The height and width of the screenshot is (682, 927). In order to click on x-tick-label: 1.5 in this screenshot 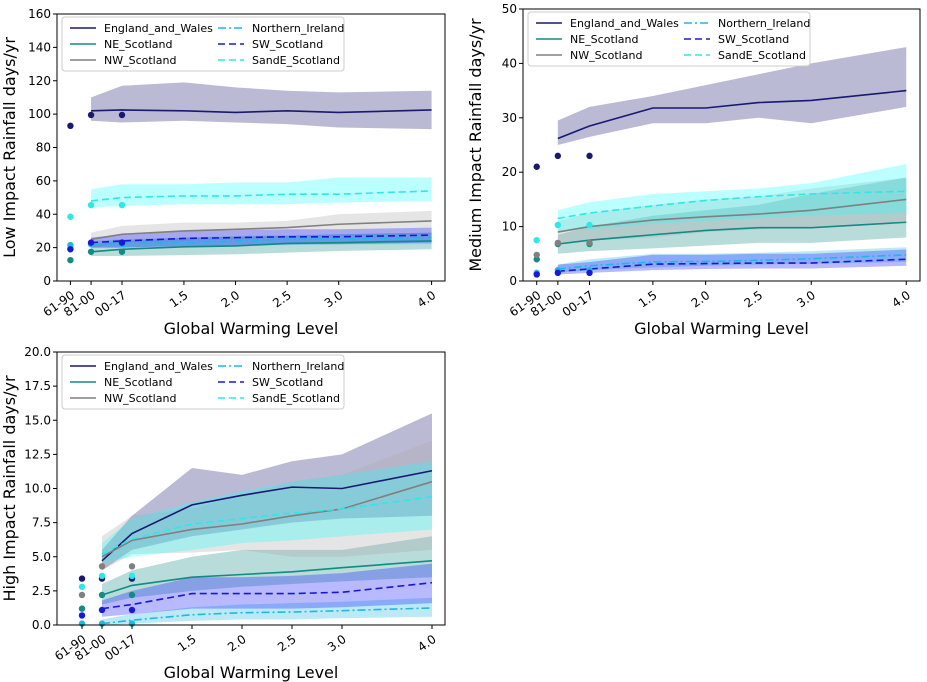, I will do `click(179, 299)`.